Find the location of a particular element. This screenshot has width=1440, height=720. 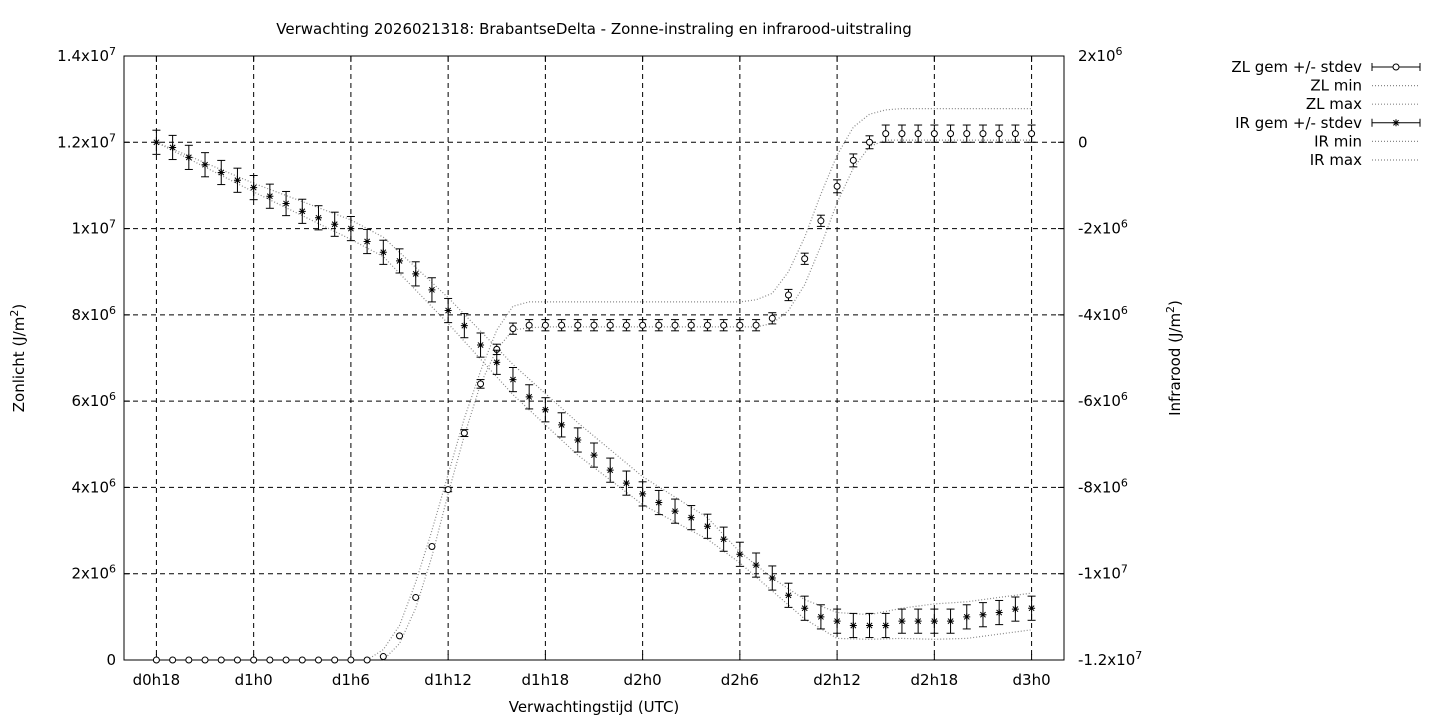

y-right-tick-label: -8x106 is located at coordinates (1103, 486).